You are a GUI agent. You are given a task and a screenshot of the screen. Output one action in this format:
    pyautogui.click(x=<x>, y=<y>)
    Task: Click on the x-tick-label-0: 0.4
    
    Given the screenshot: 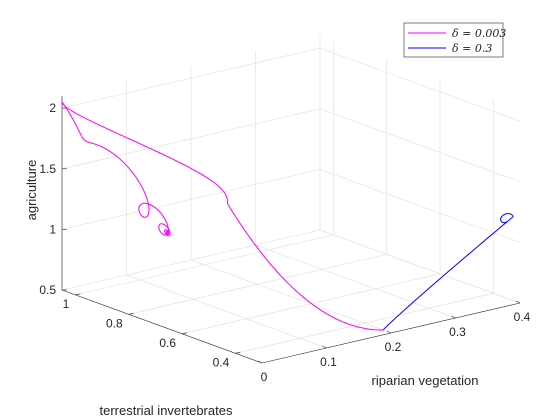 What is the action you would take?
    pyautogui.click(x=221, y=362)
    